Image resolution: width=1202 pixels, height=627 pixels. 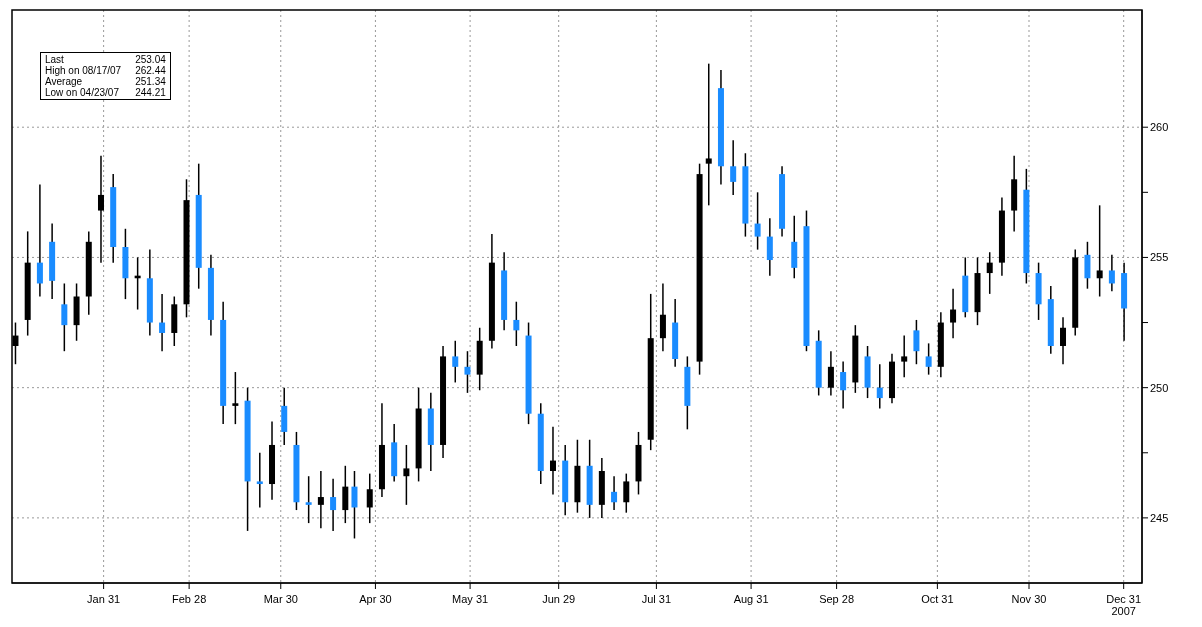 What do you see at coordinates (1159, 387) in the screenshot?
I see `y-tick-label: 250` at bounding box center [1159, 387].